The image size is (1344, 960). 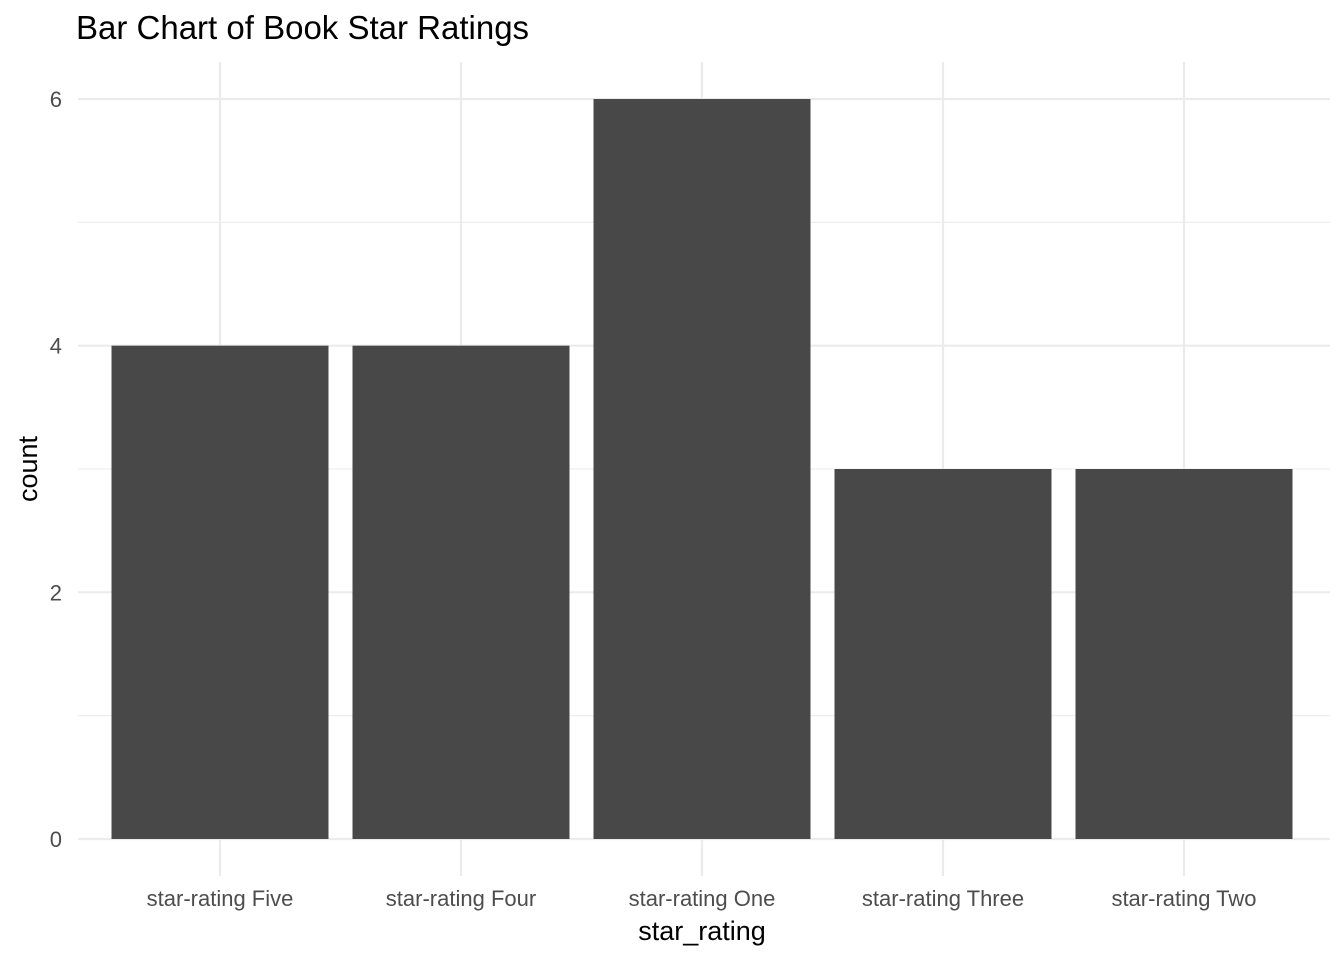 I want to click on y-tick-label: 4, so click(x=56, y=346).